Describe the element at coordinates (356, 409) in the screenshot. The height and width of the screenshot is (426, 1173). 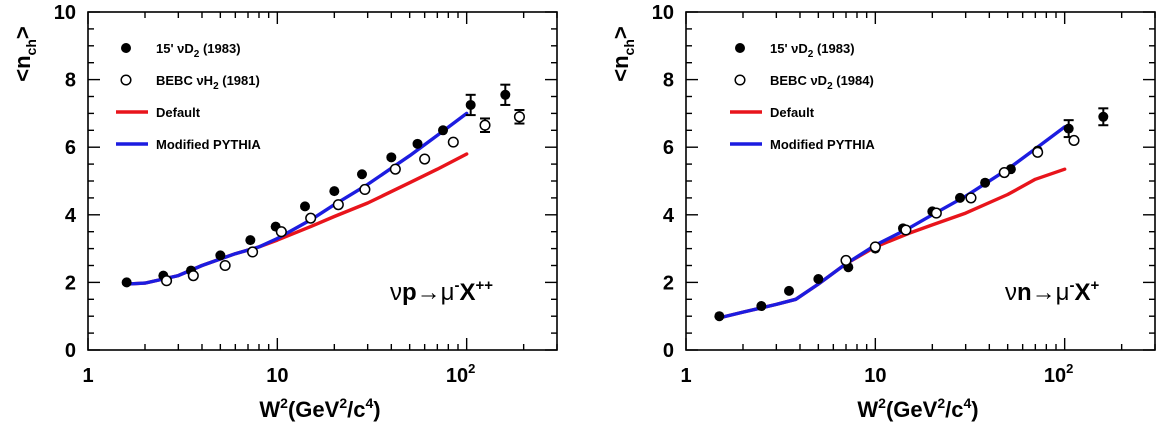
I see `chart1-x-axis-title-unit: /c` at that location.